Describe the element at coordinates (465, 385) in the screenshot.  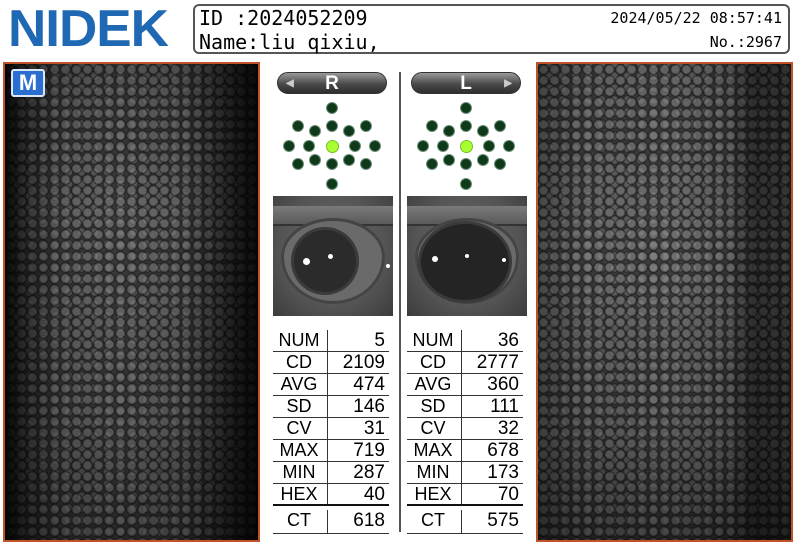
I see `stat-row-avg: AVG 360` at that location.